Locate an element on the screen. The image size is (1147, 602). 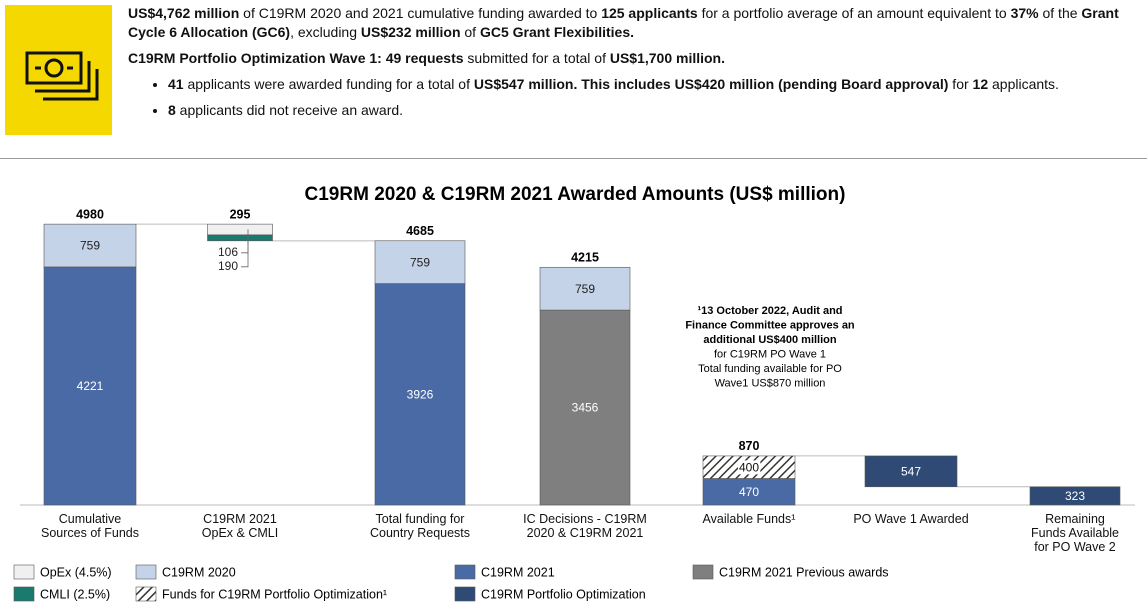
total-label: 295 is located at coordinates (240, 214).